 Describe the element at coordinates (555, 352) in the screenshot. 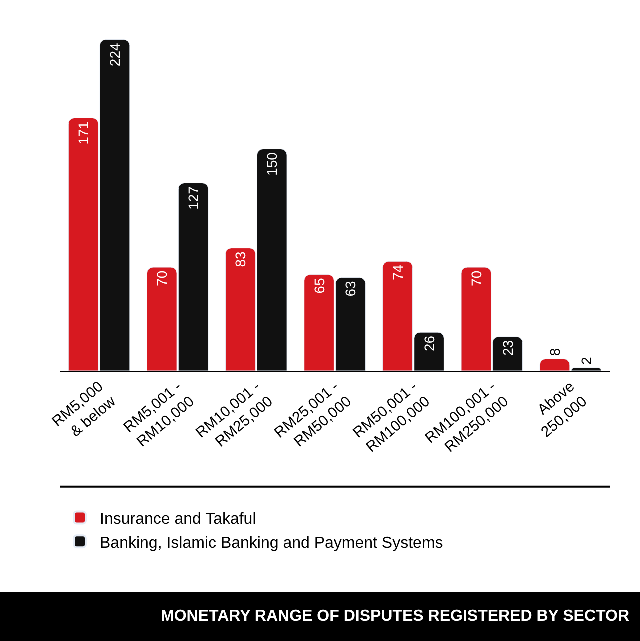

I see `data-label: 8` at that location.